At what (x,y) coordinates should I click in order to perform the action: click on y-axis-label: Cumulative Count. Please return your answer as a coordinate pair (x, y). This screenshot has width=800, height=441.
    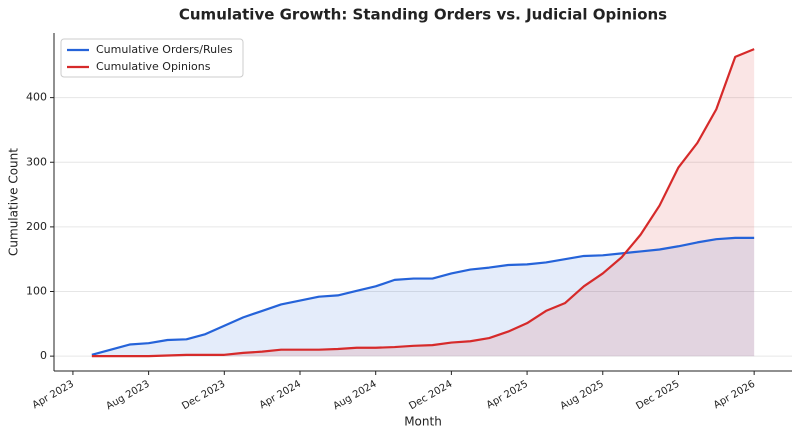
    Looking at the image, I should click on (14, 202).